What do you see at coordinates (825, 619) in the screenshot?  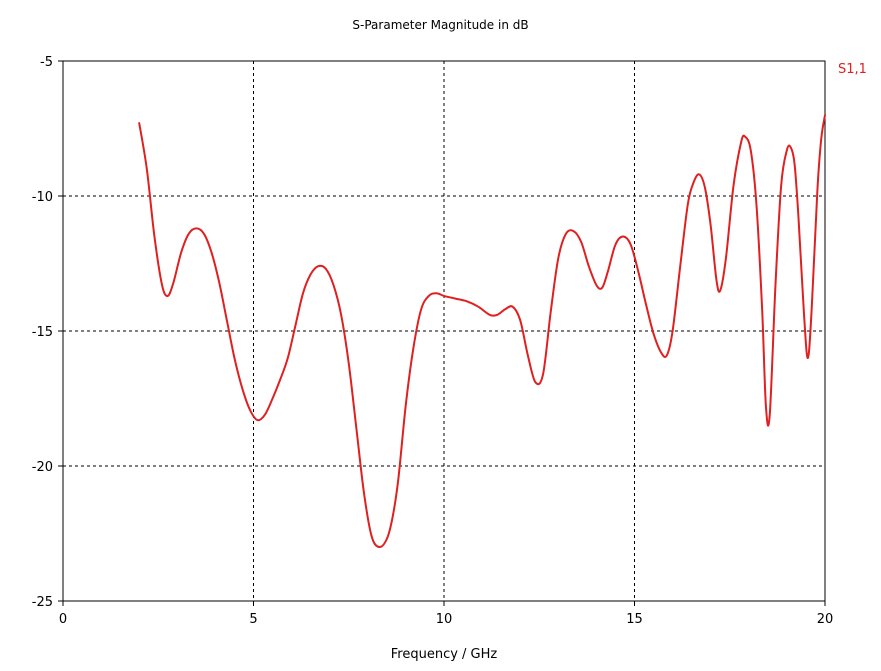 I see `x-tick-label: 20` at bounding box center [825, 619].